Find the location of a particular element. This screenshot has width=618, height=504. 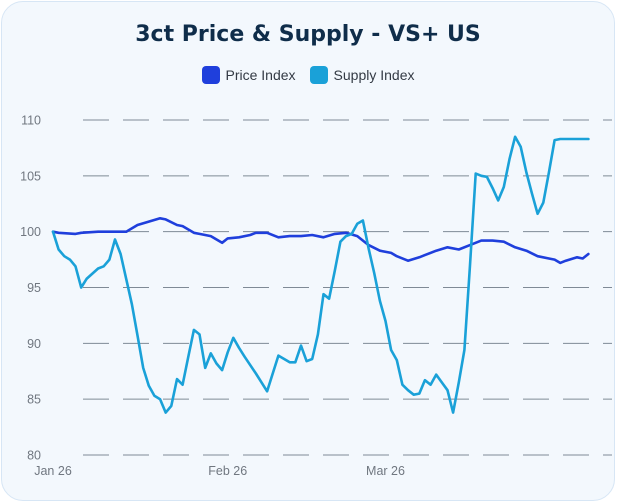

y-tick-label: 85 is located at coordinates (34, 400).